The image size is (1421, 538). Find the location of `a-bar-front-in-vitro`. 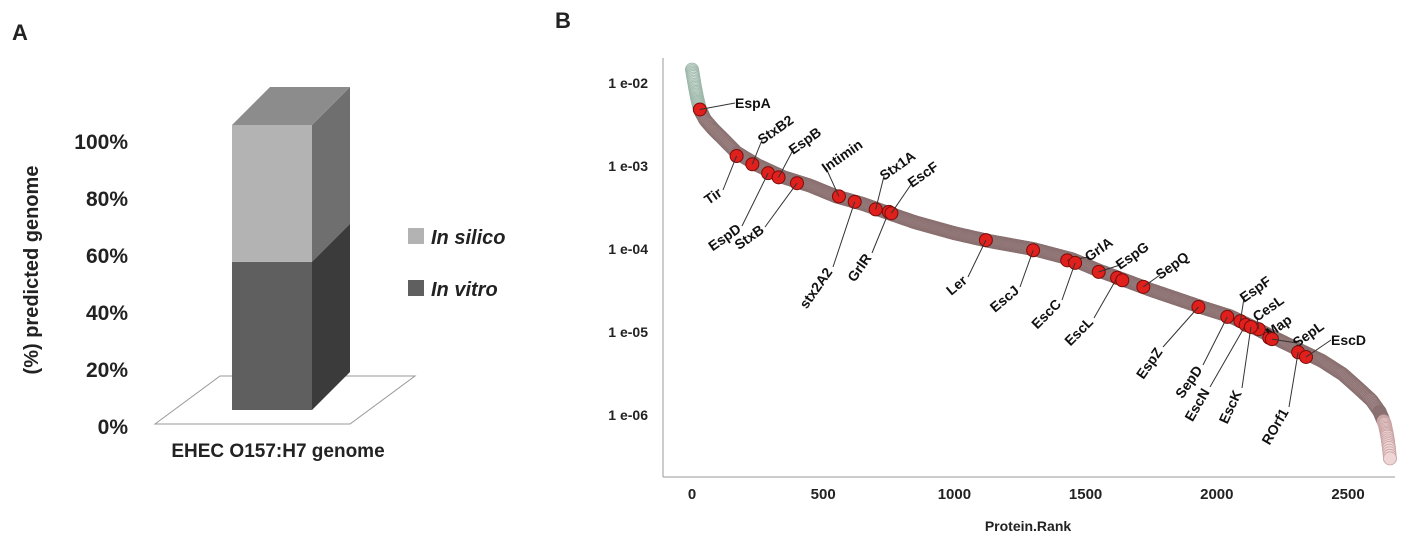

a-bar-front-in-vitro is located at coordinates (272, 335).